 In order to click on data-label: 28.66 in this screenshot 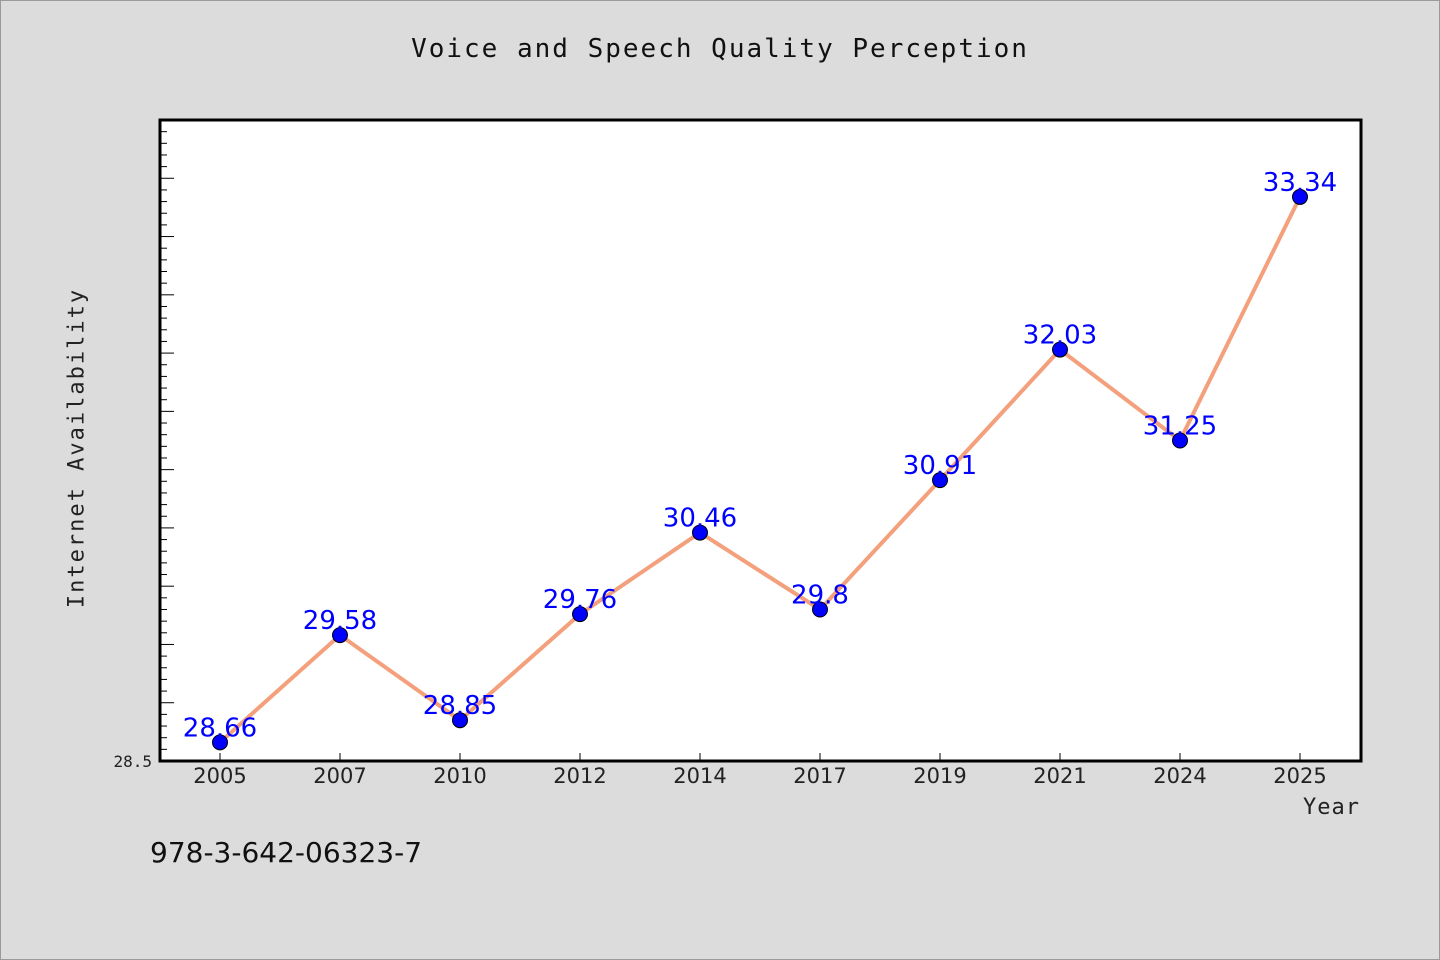, I will do `click(220, 728)`.